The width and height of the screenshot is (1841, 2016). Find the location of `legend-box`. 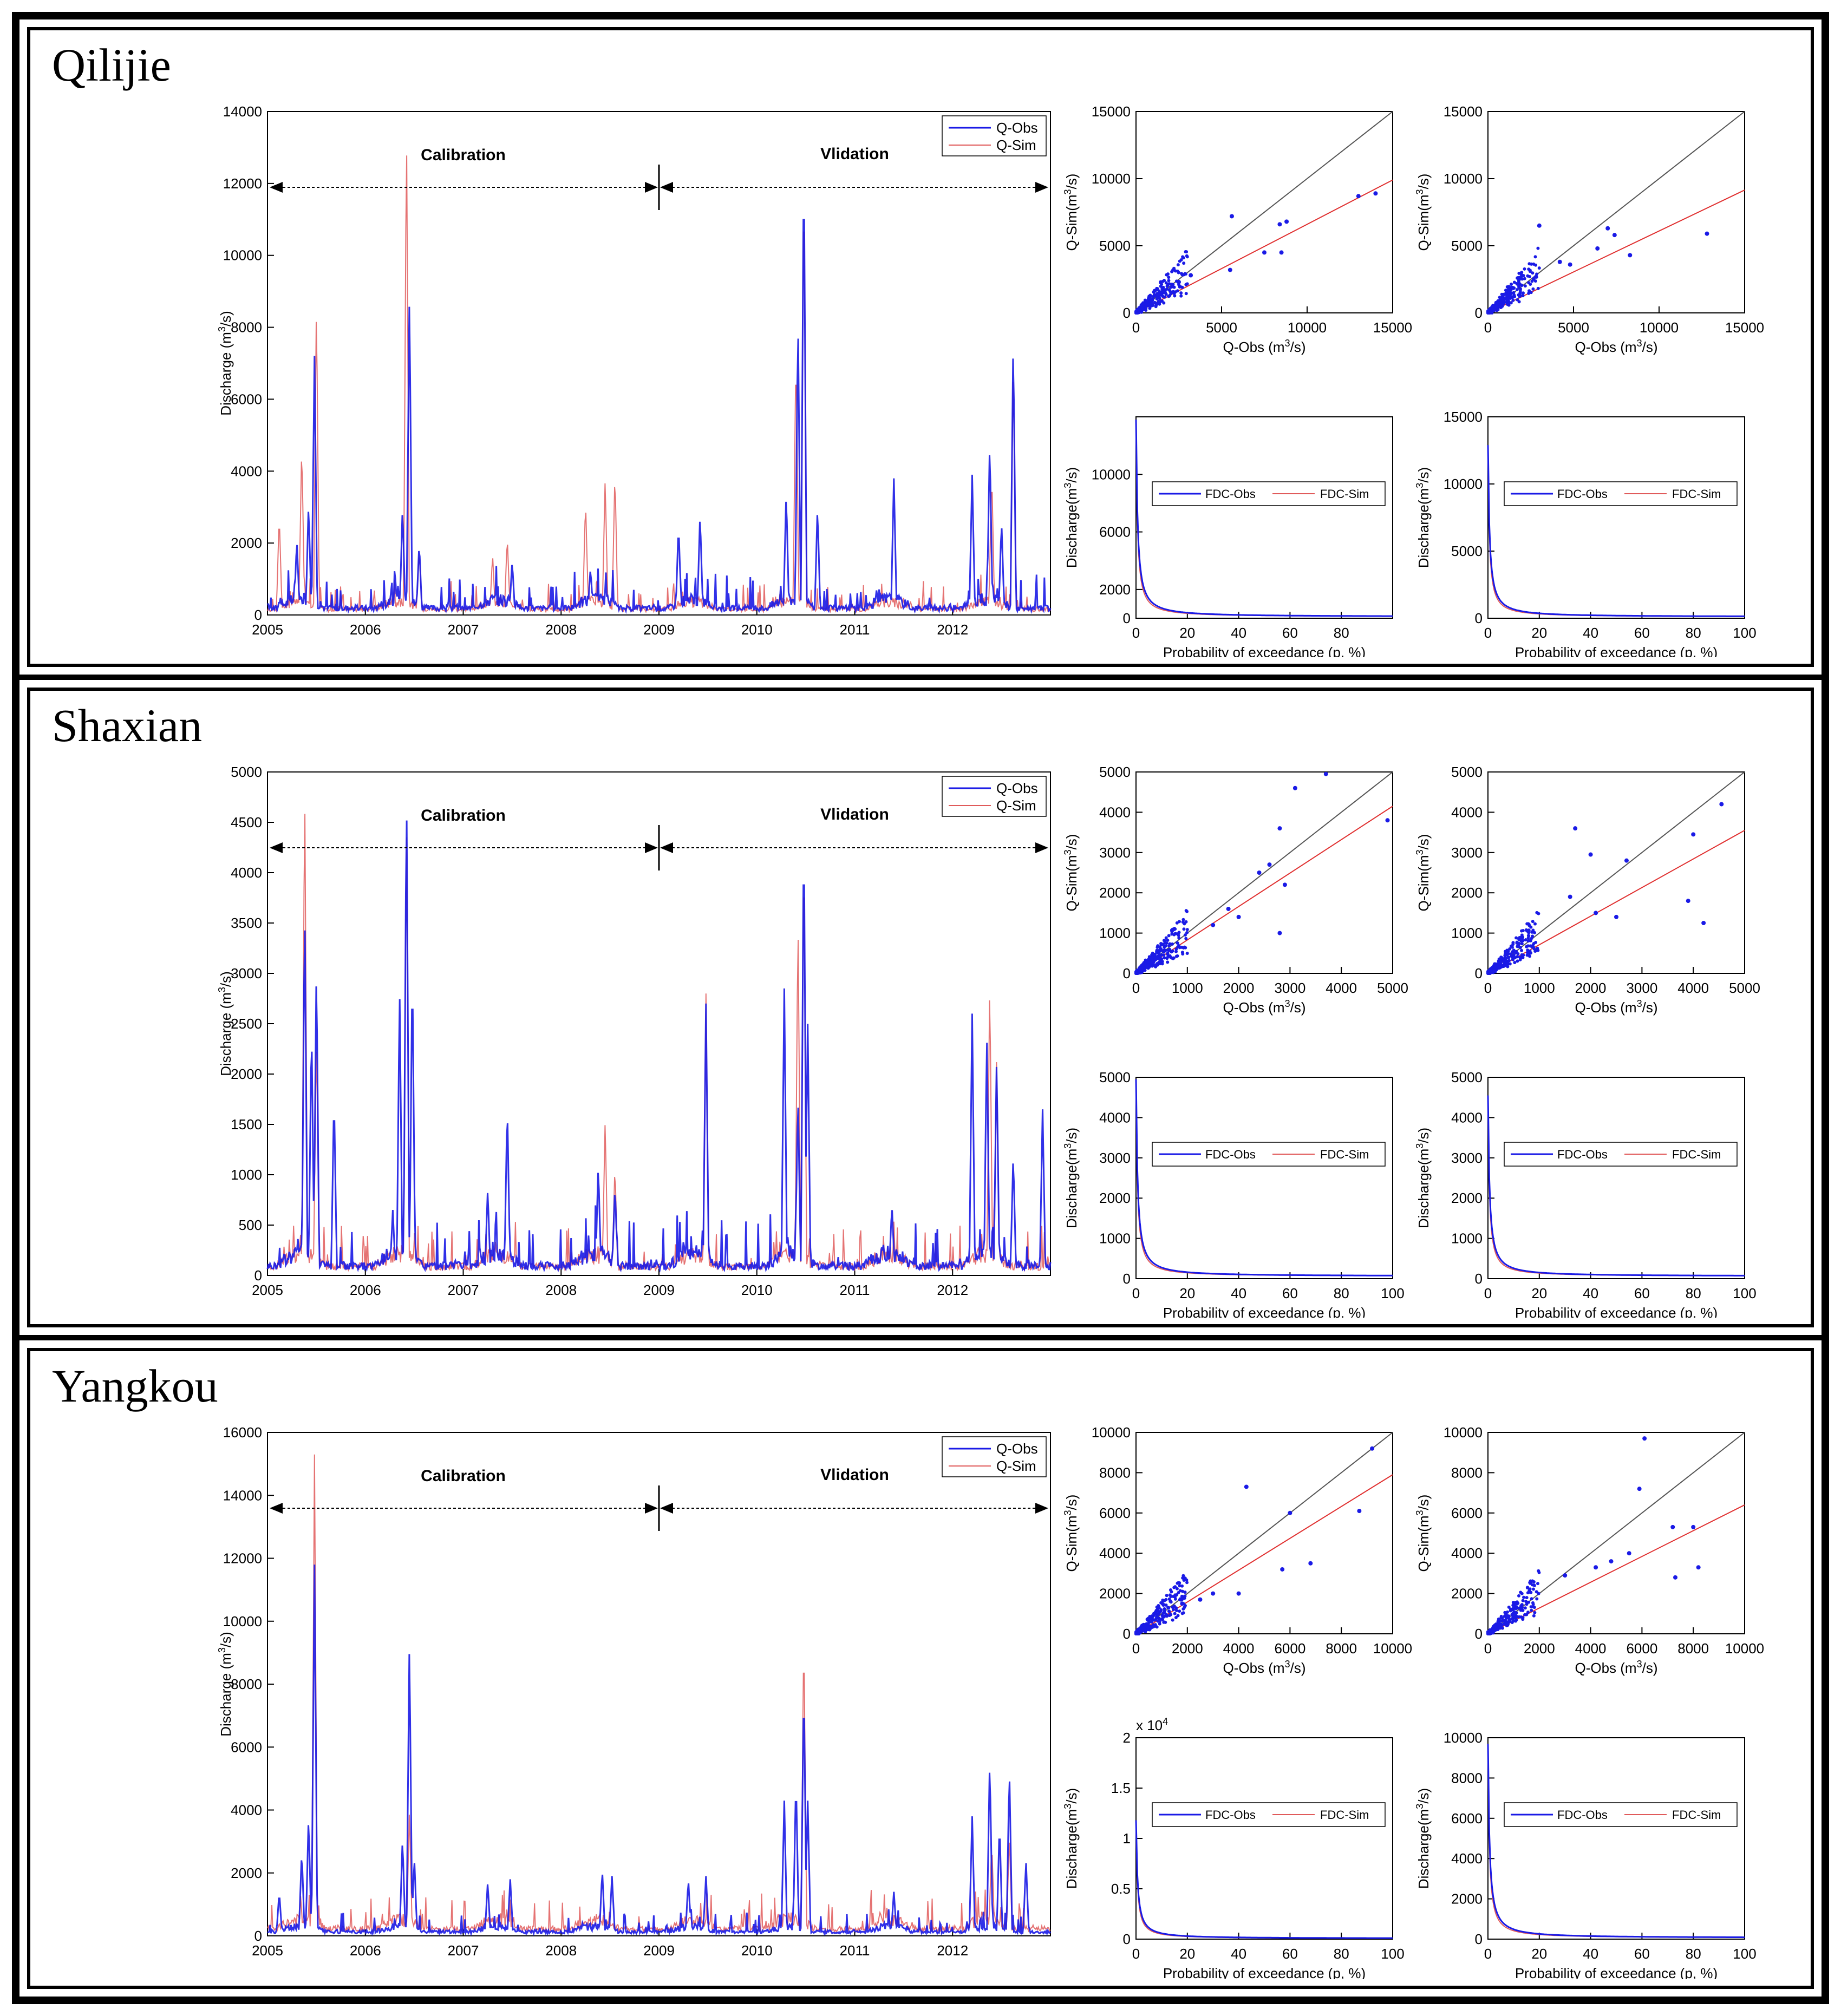

legend-box is located at coordinates (995, 1456).